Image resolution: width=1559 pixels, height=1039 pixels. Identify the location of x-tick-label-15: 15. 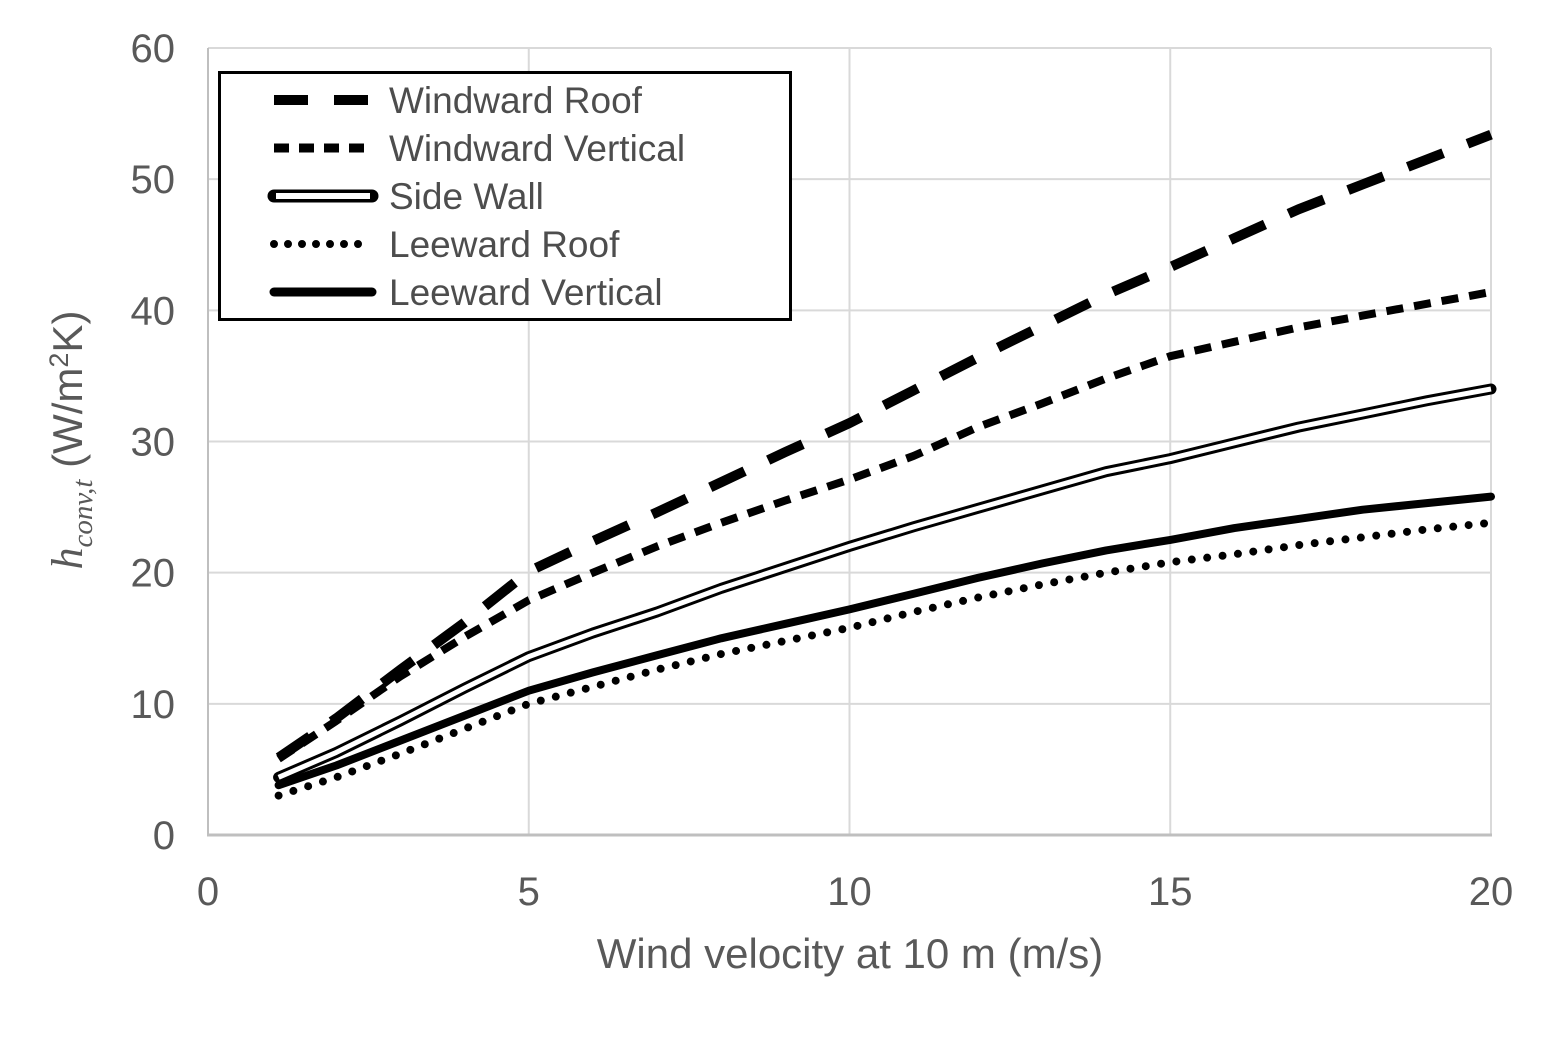
(1170, 892).